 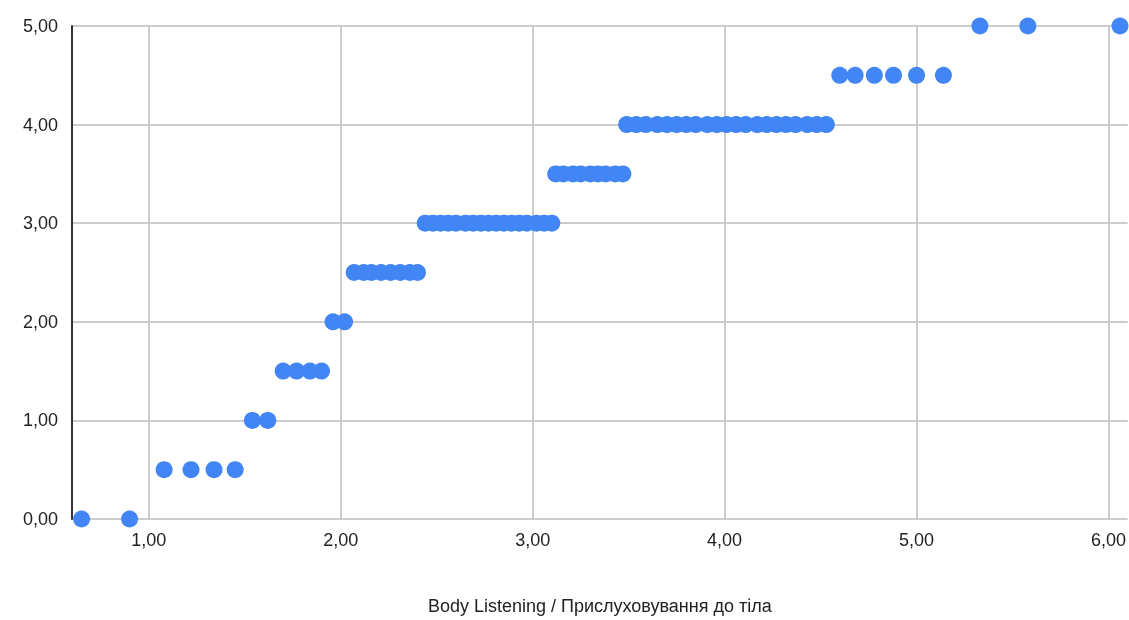 What do you see at coordinates (40, 124) in the screenshot?
I see `y-tick-label: 4,00` at bounding box center [40, 124].